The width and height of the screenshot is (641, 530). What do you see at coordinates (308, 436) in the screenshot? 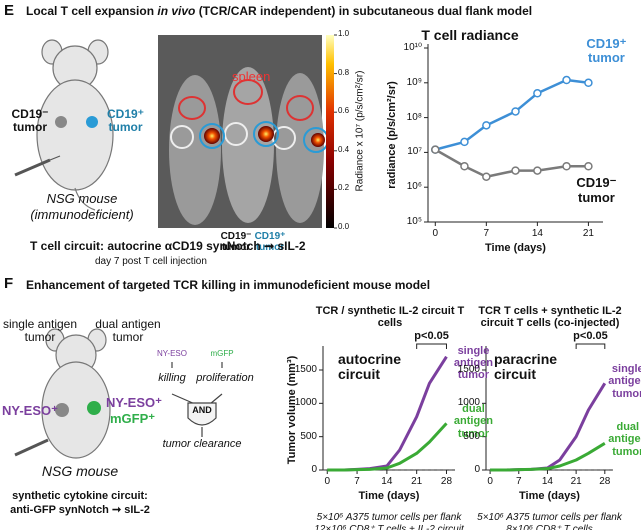
I see `y-tick-label: 500` at bounding box center [308, 436].